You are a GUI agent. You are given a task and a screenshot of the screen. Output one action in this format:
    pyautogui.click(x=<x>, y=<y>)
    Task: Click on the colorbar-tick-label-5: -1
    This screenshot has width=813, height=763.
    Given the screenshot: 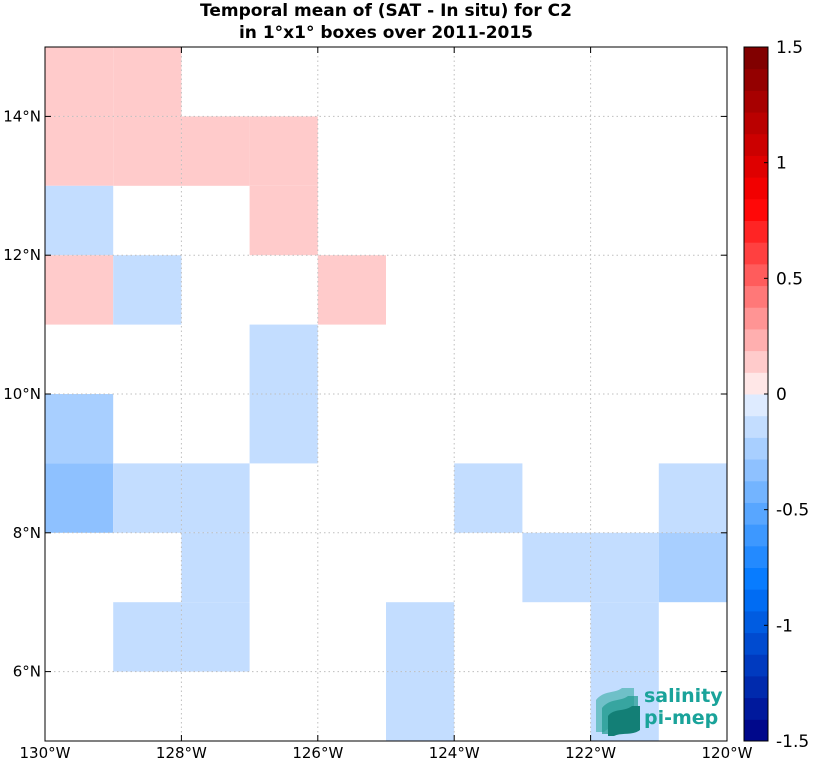 What is the action you would take?
    pyautogui.click(x=784, y=626)
    